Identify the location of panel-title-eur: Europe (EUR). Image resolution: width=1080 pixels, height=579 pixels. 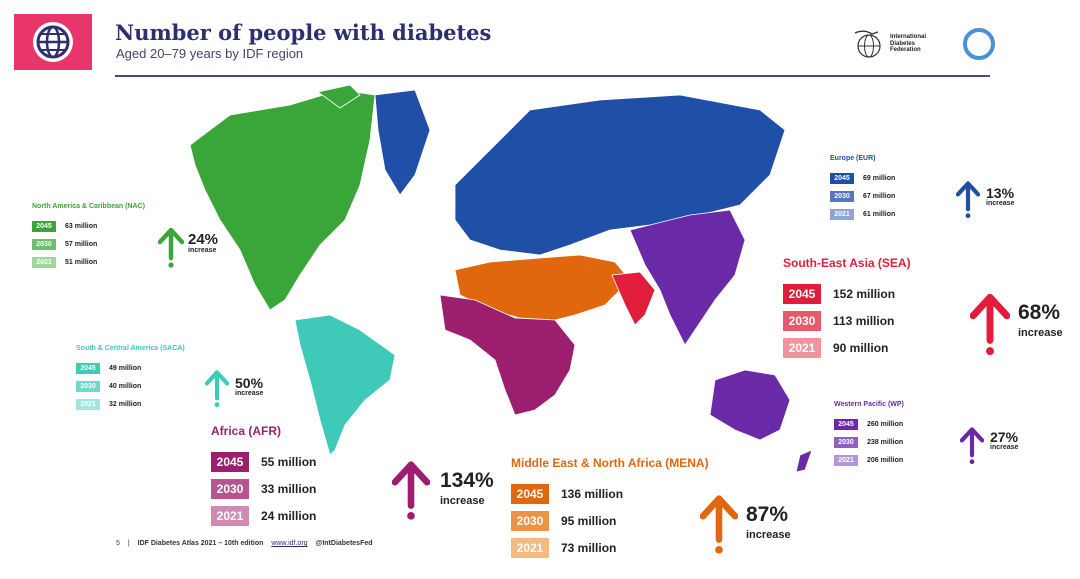
(853, 158).